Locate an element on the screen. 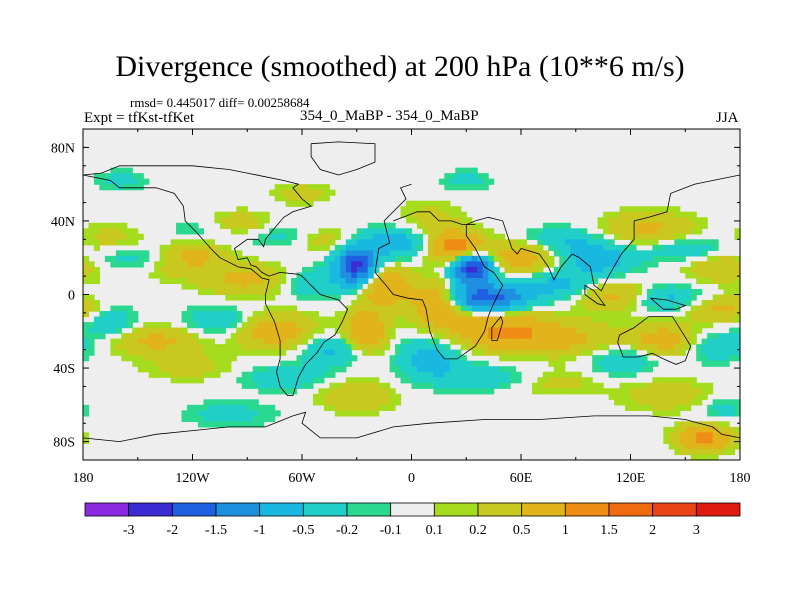  x-tick-label: 120W is located at coordinates (192, 478).